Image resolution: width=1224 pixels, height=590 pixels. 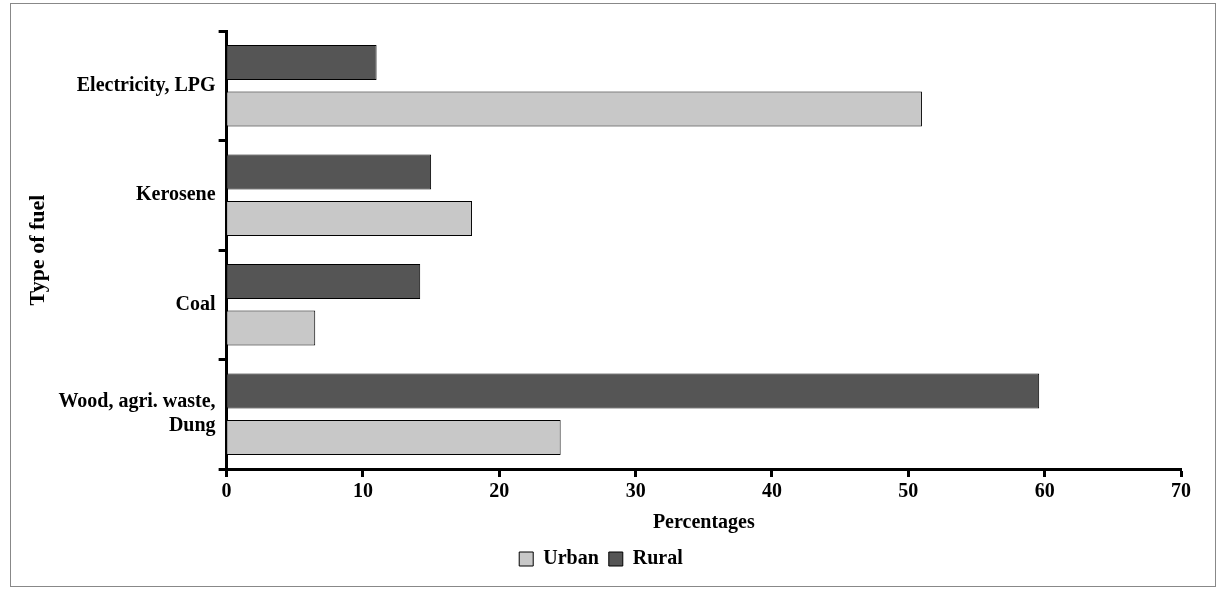 What do you see at coordinates (658, 557) in the screenshot?
I see `legend-label: Rural` at bounding box center [658, 557].